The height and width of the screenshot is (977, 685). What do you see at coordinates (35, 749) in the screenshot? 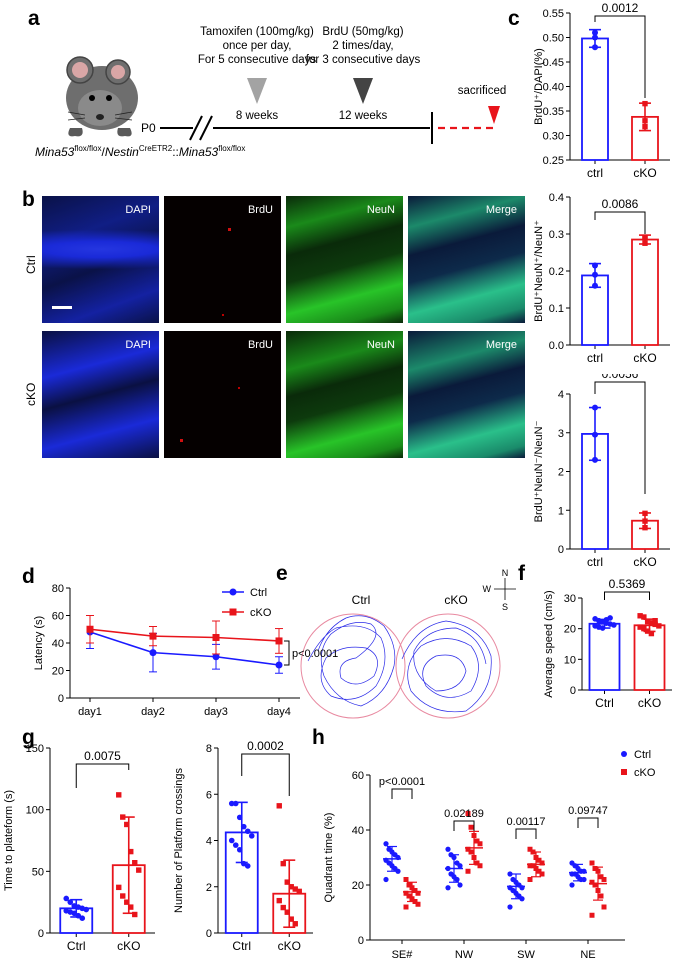
I see `g1-y-tick-label: 150` at bounding box center [35, 749].